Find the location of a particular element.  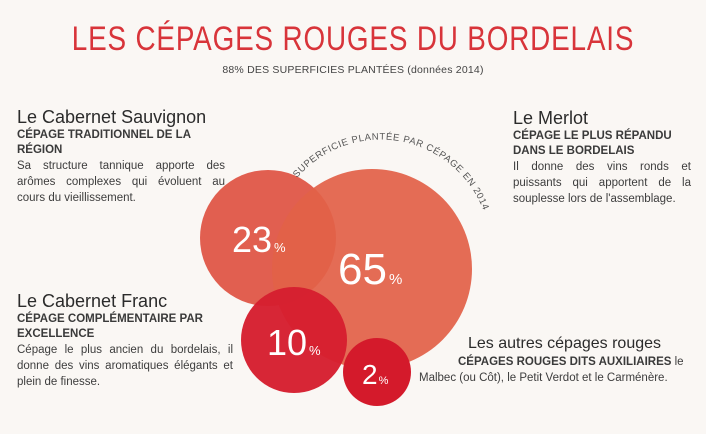

other-varieties-tag: CÉPAGES ROUGES DITS AUXILIAIRES is located at coordinates (565, 362).